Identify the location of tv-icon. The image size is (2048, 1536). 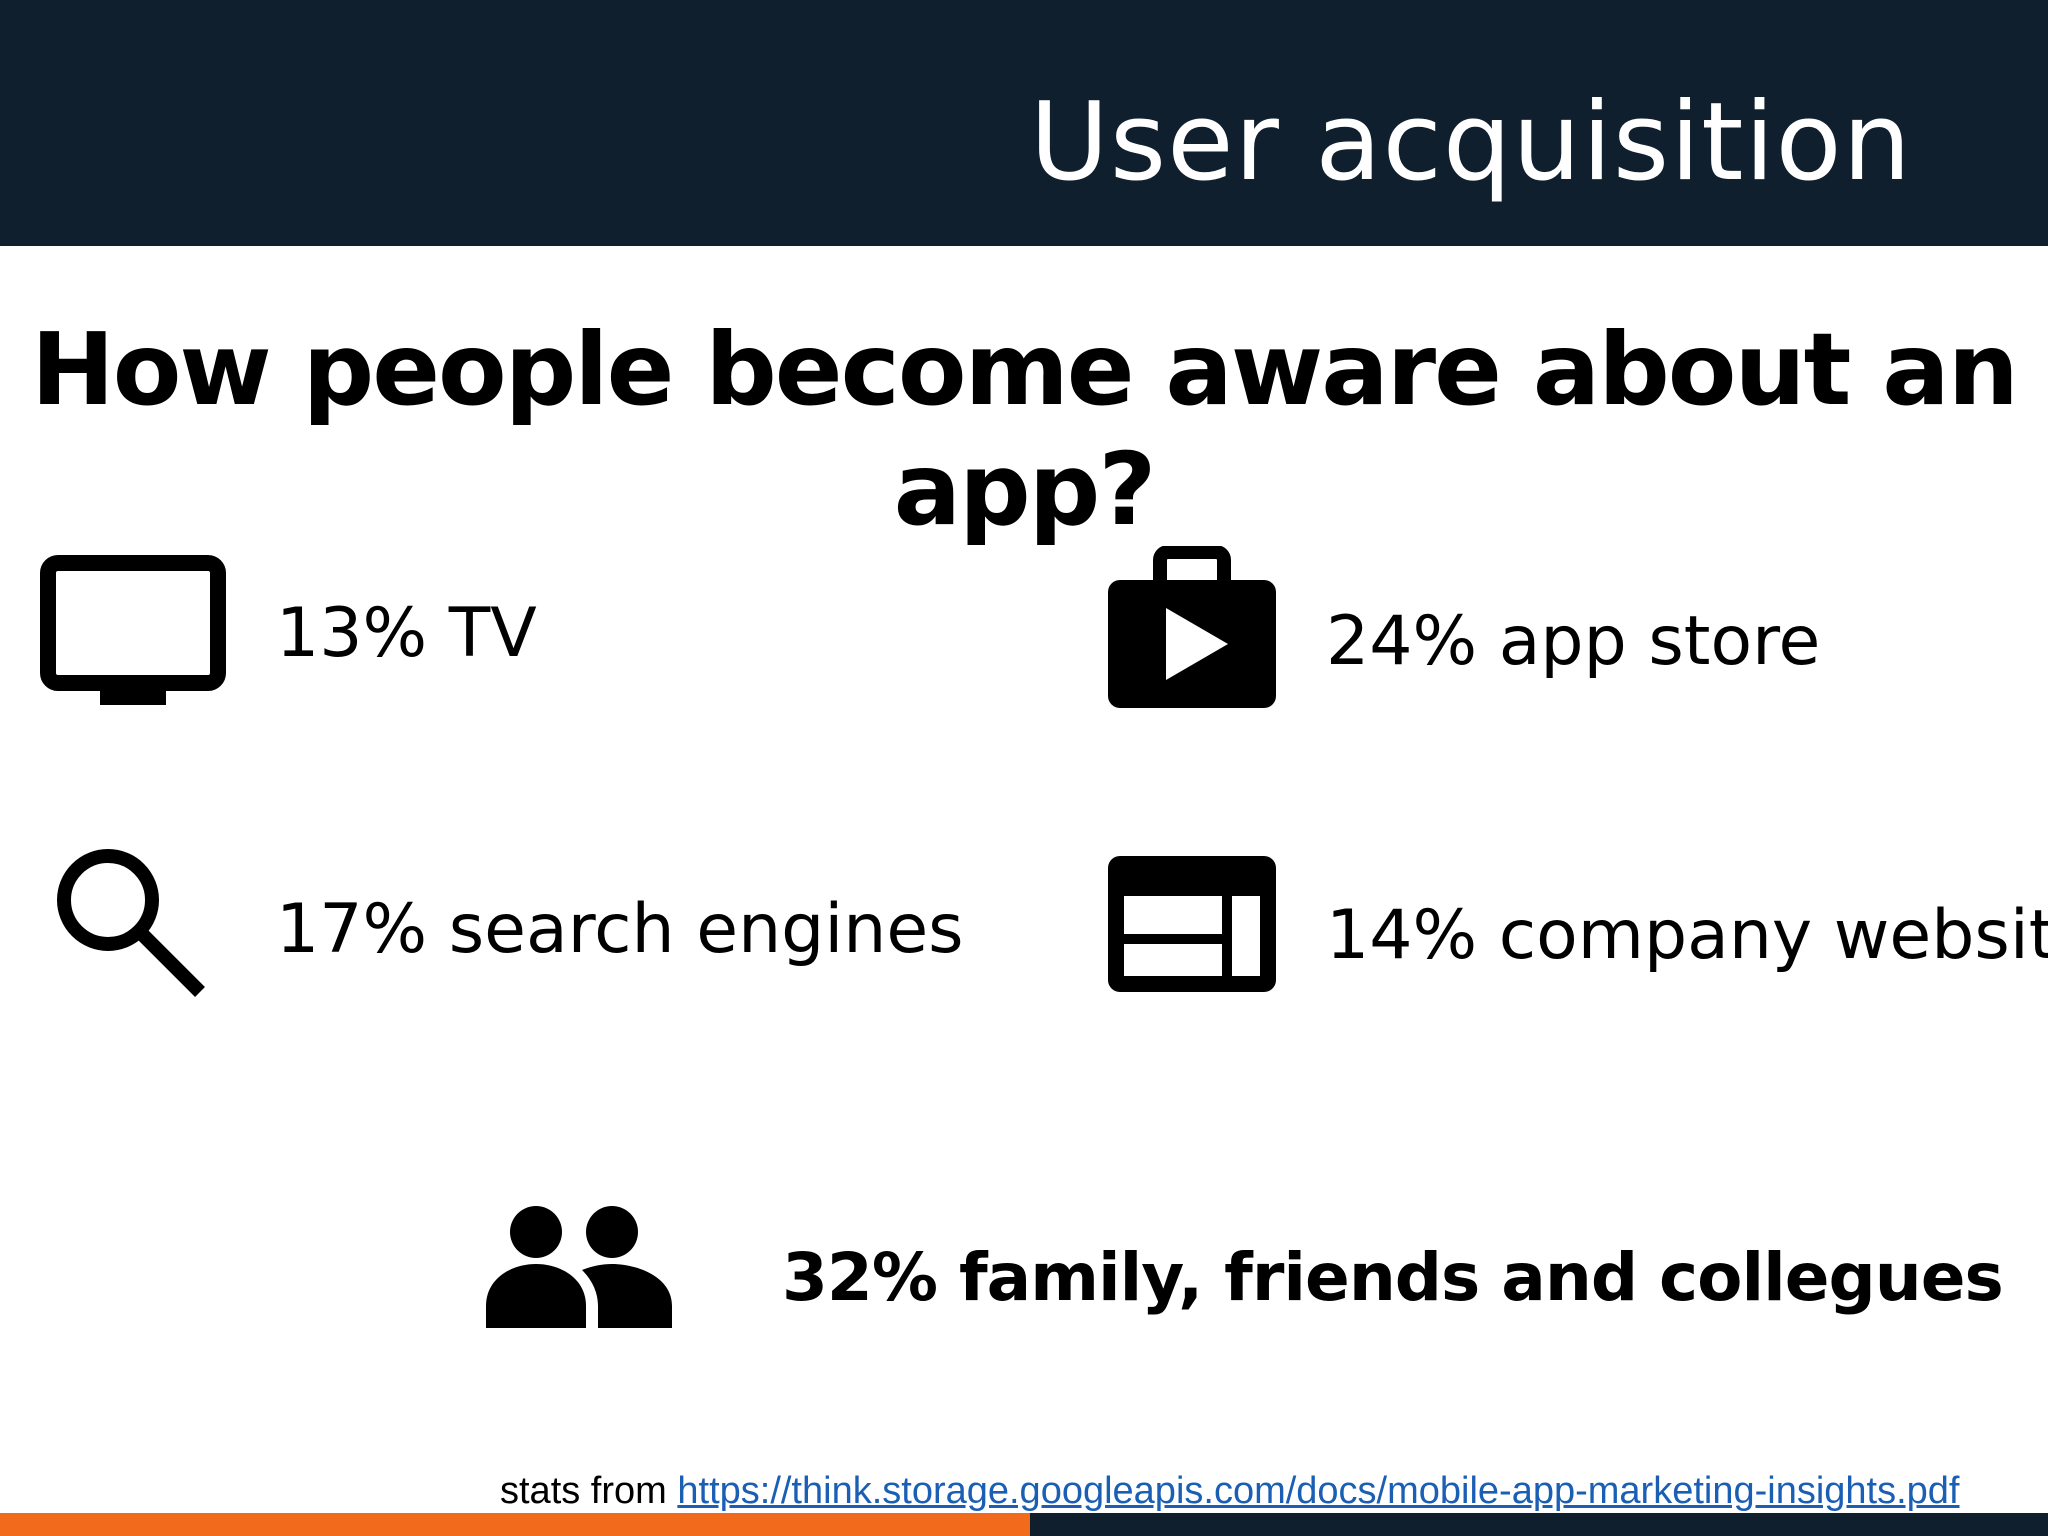
(133, 630).